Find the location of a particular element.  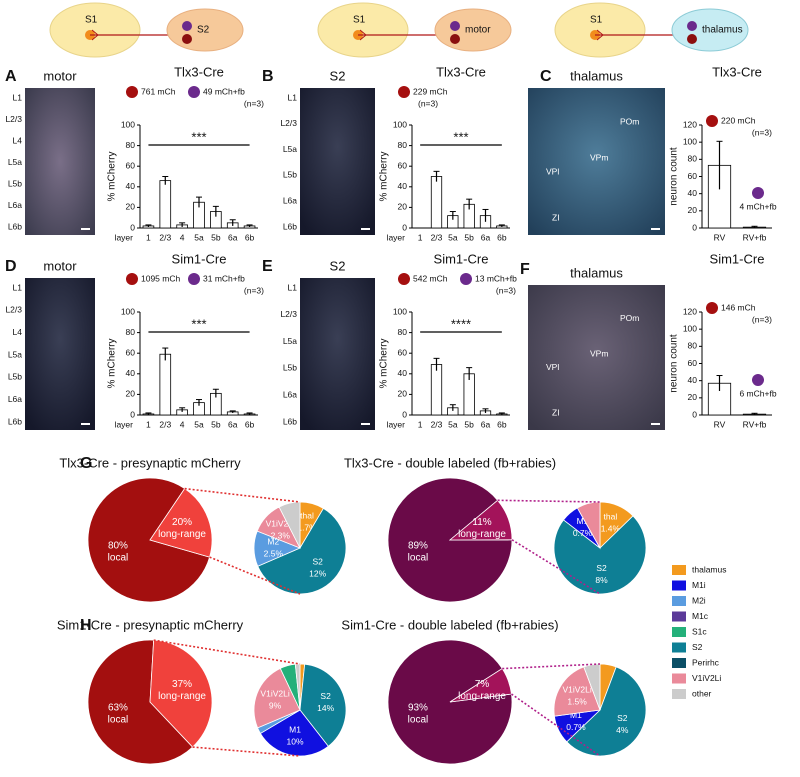

layer-label: L6a is located at coordinates (15, 205).